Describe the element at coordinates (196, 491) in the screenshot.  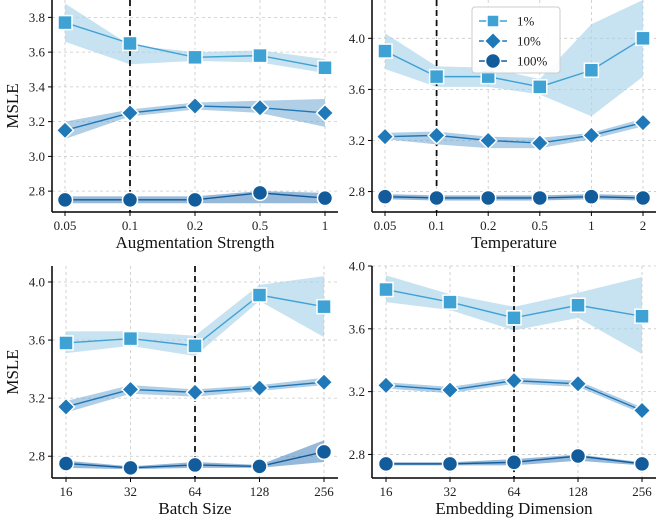
I see `x-tick-label: 64` at that location.